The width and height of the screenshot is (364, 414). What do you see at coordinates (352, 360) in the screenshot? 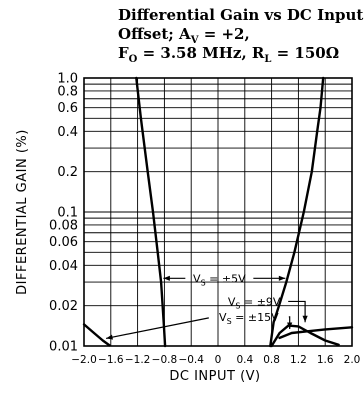
I see `x-tick-label: 2.0` at bounding box center [352, 360].